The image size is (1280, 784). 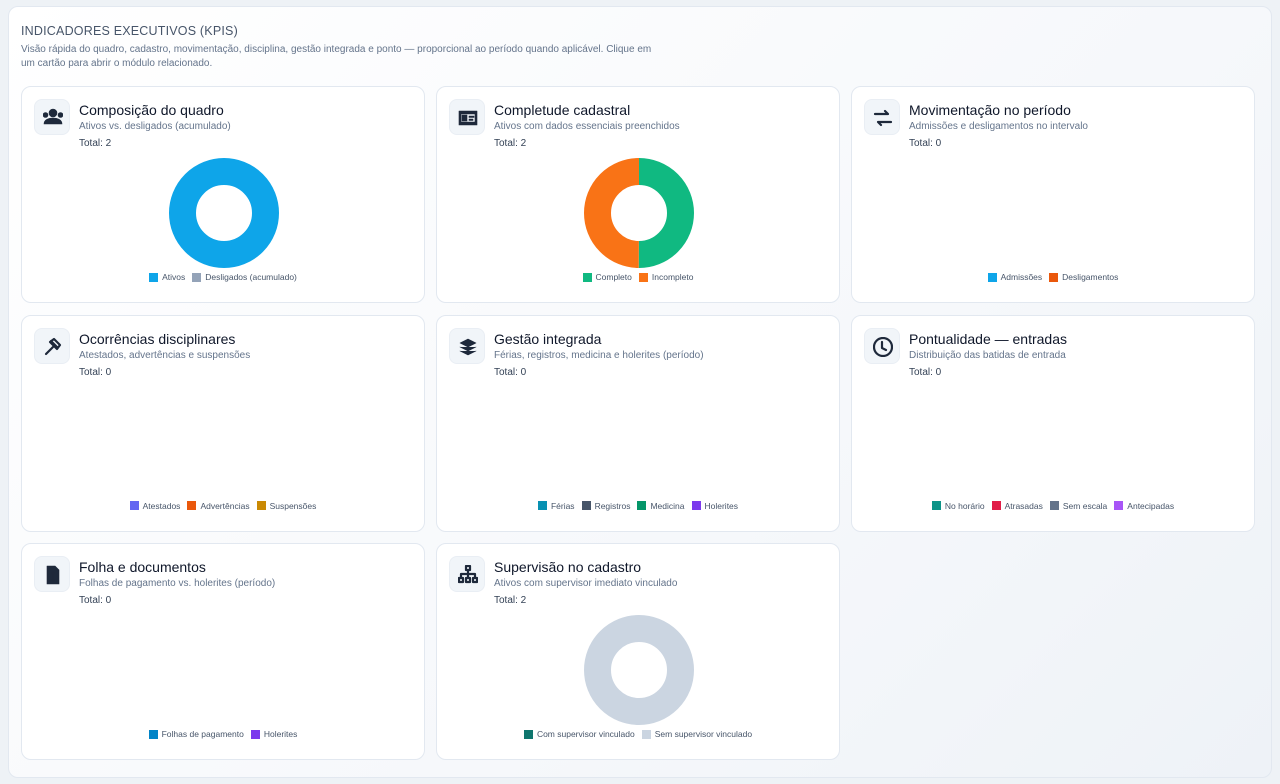 What do you see at coordinates (964, 505) in the screenshot?
I see `legend-label: No horário` at bounding box center [964, 505].